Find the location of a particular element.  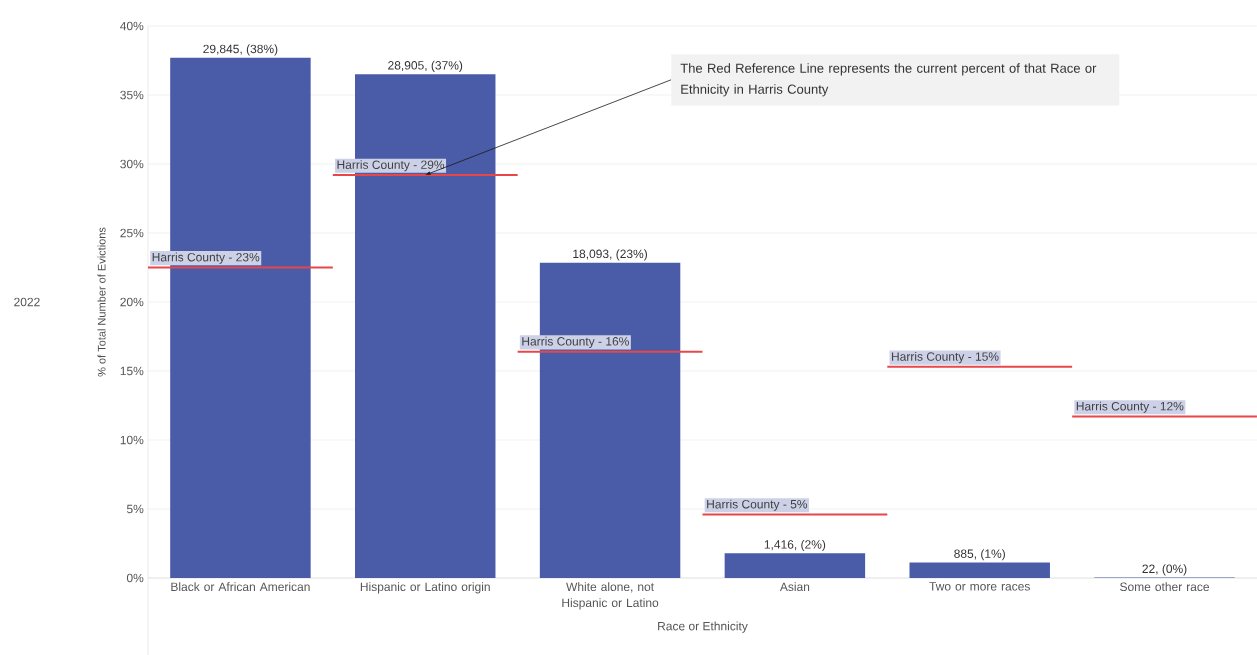

x-tick-label: Hispanic or Latino origin is located at coordinates (425, 588).